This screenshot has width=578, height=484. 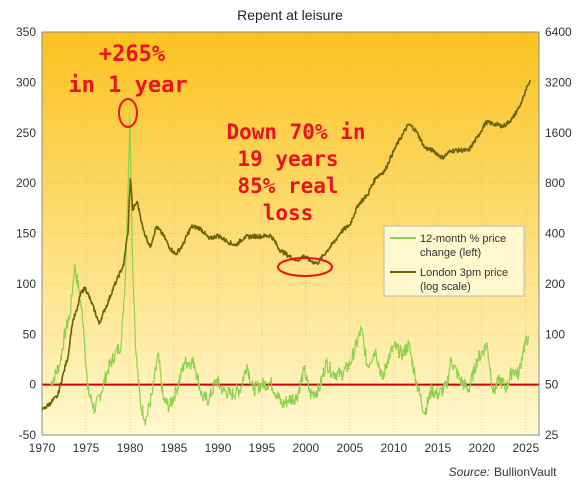 What do you see at coordinates (30, 334) in the screenshot?
I see `y-left-tick-label: 50` at bounding box center [30, 334].